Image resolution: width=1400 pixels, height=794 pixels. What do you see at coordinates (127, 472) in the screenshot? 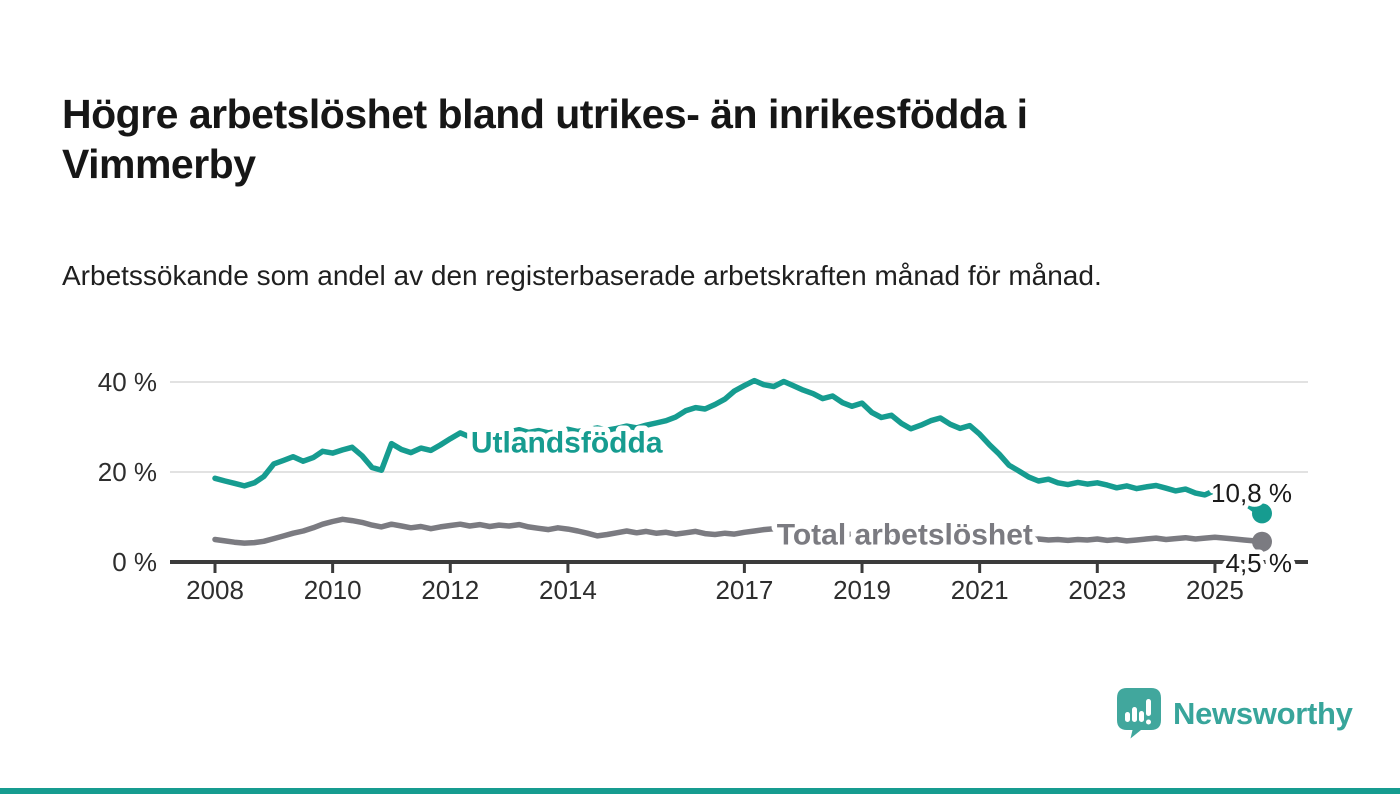
I see `y-tick-label: 20 %` at bounding box center [127, 472].